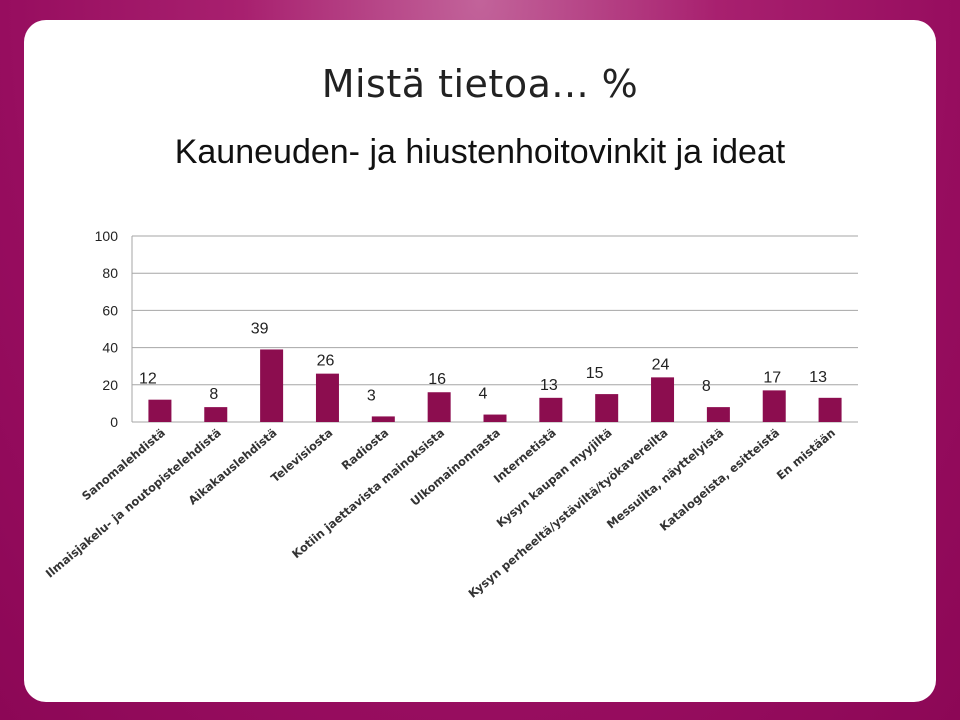 The width and height of the screenshot is (960, 720). I want to click on data-label: 17, so click(772, 377).